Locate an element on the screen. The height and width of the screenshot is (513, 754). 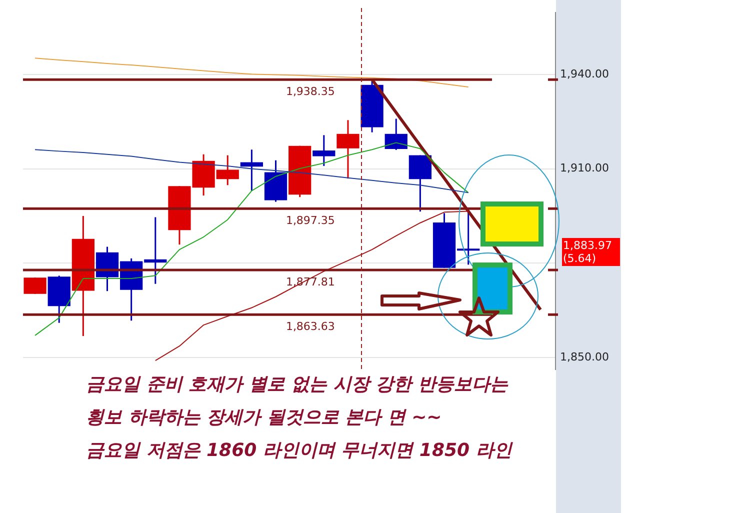
text: 금요일 저점은 1860 라인이며 무너지면 1850 라인 is located at coordinates (299, 451).